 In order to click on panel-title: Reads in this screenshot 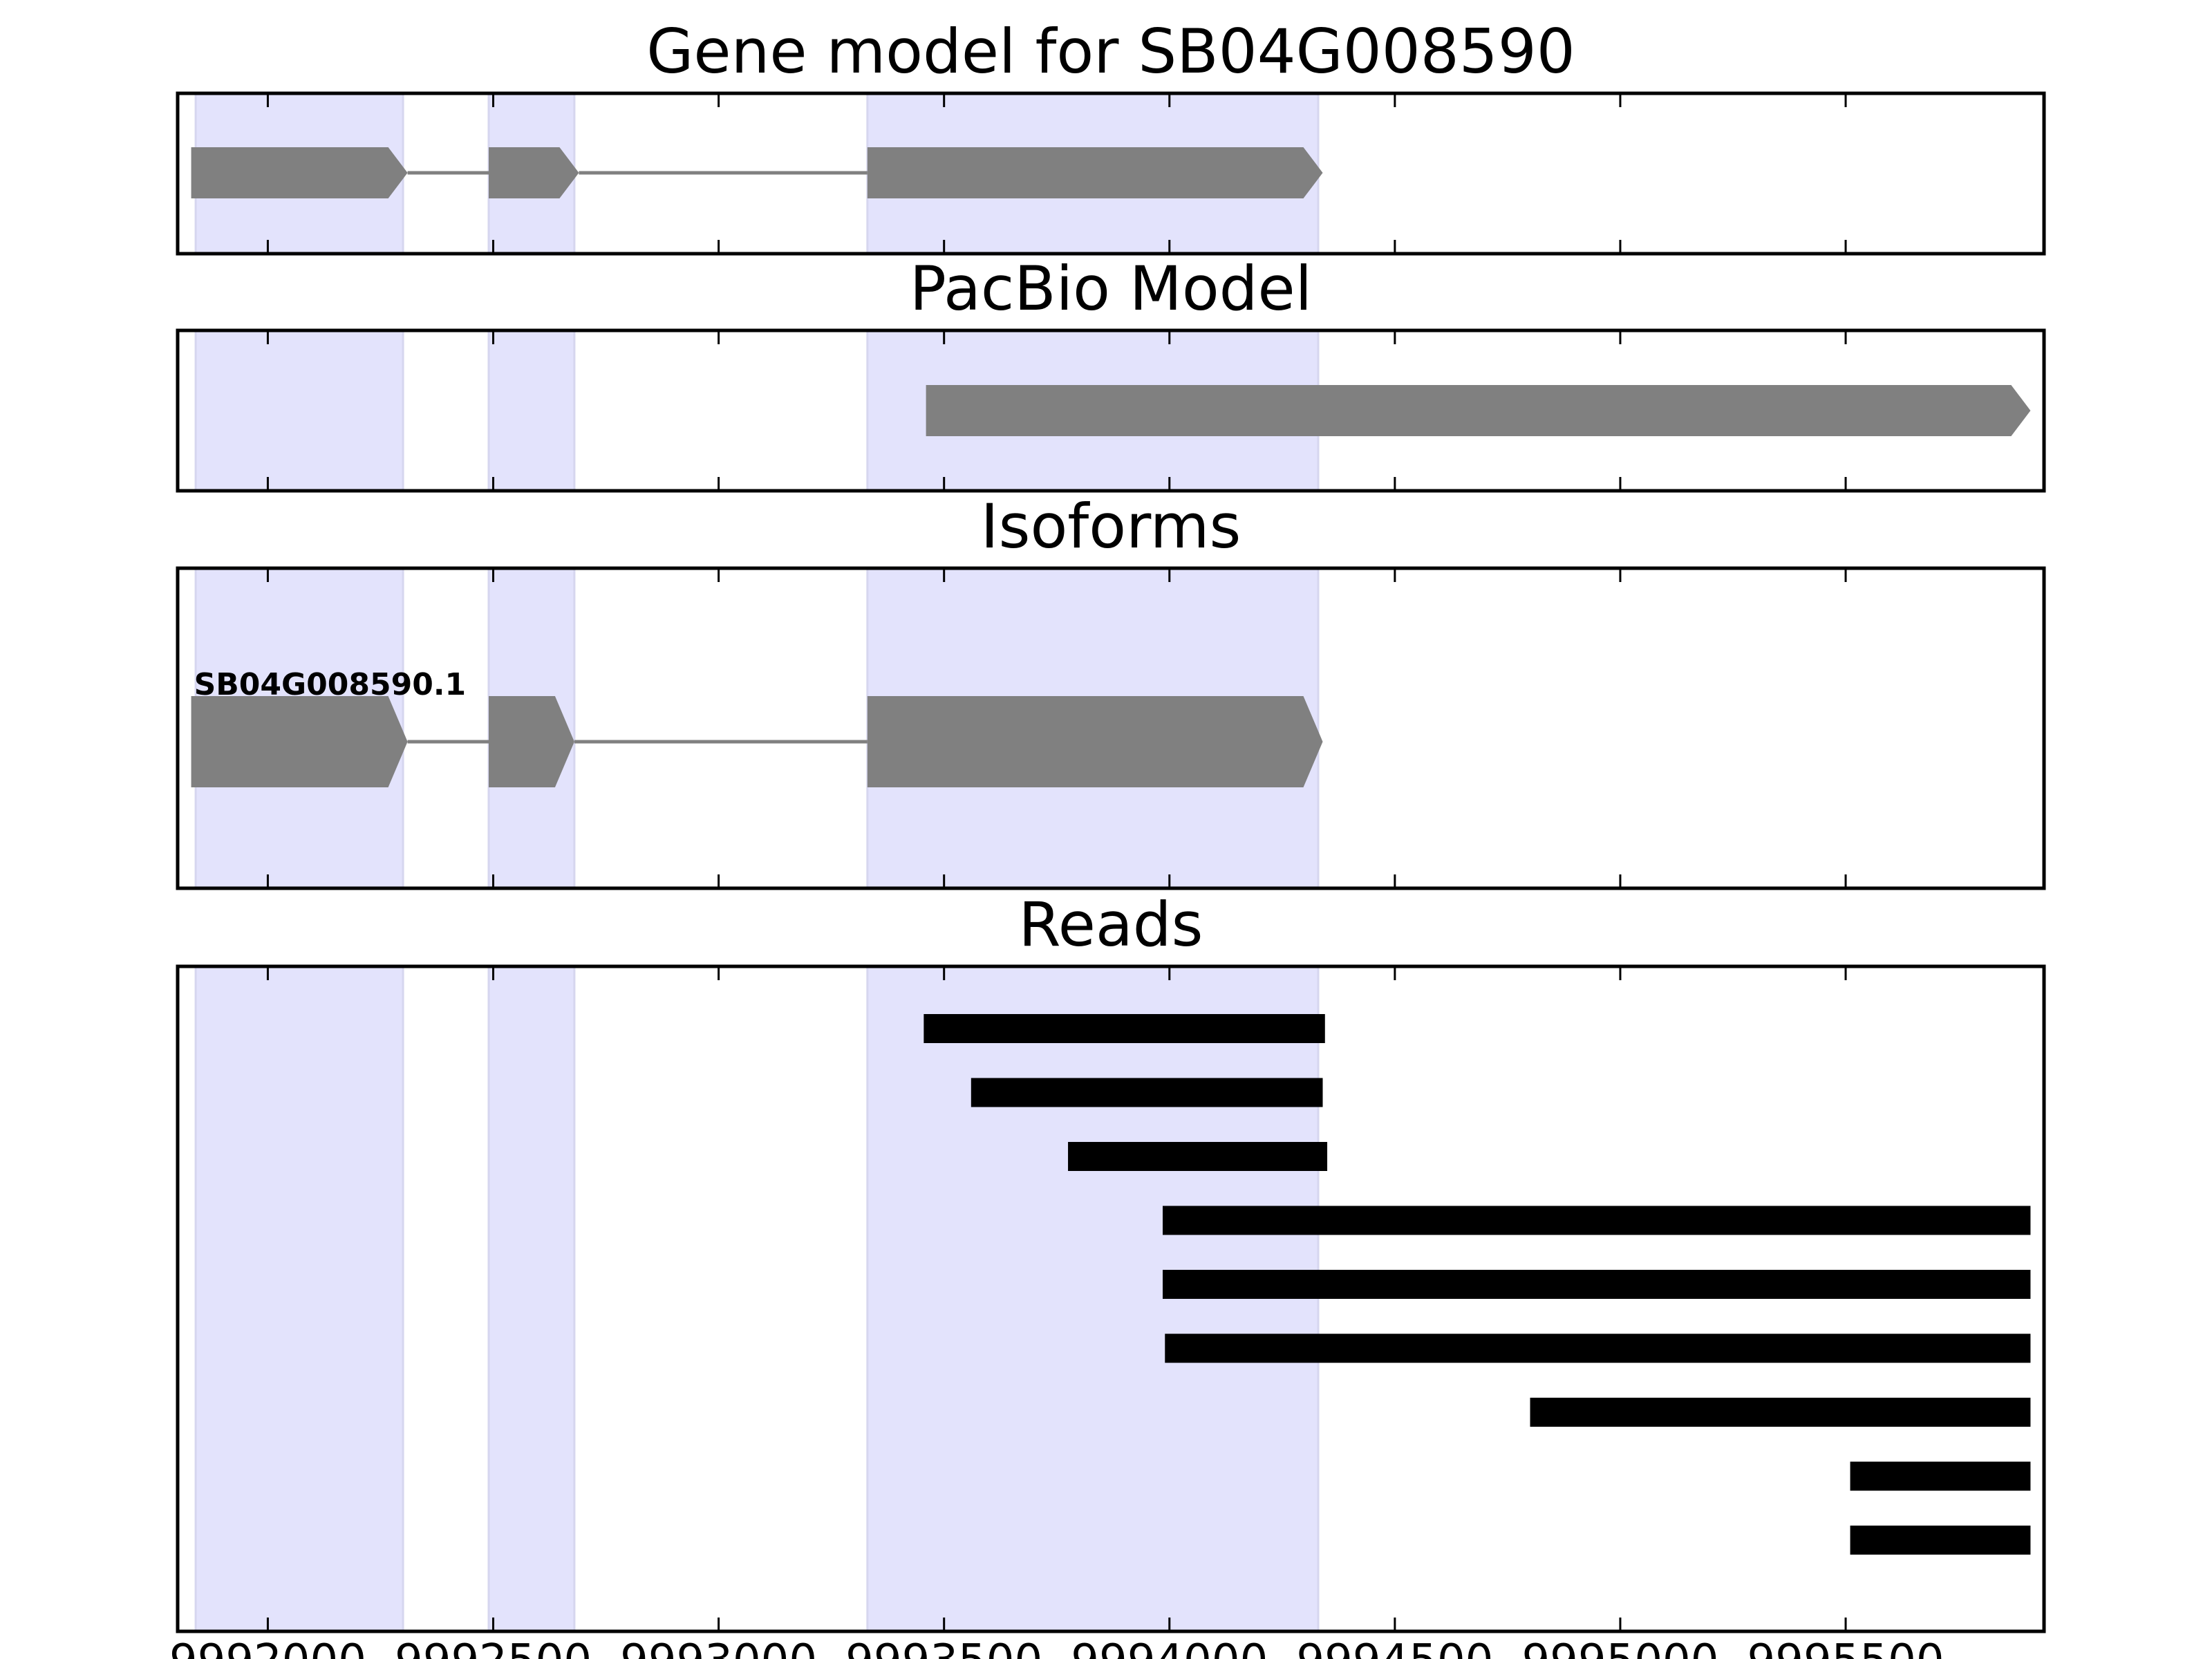, I will do `click(1111, 924)`.